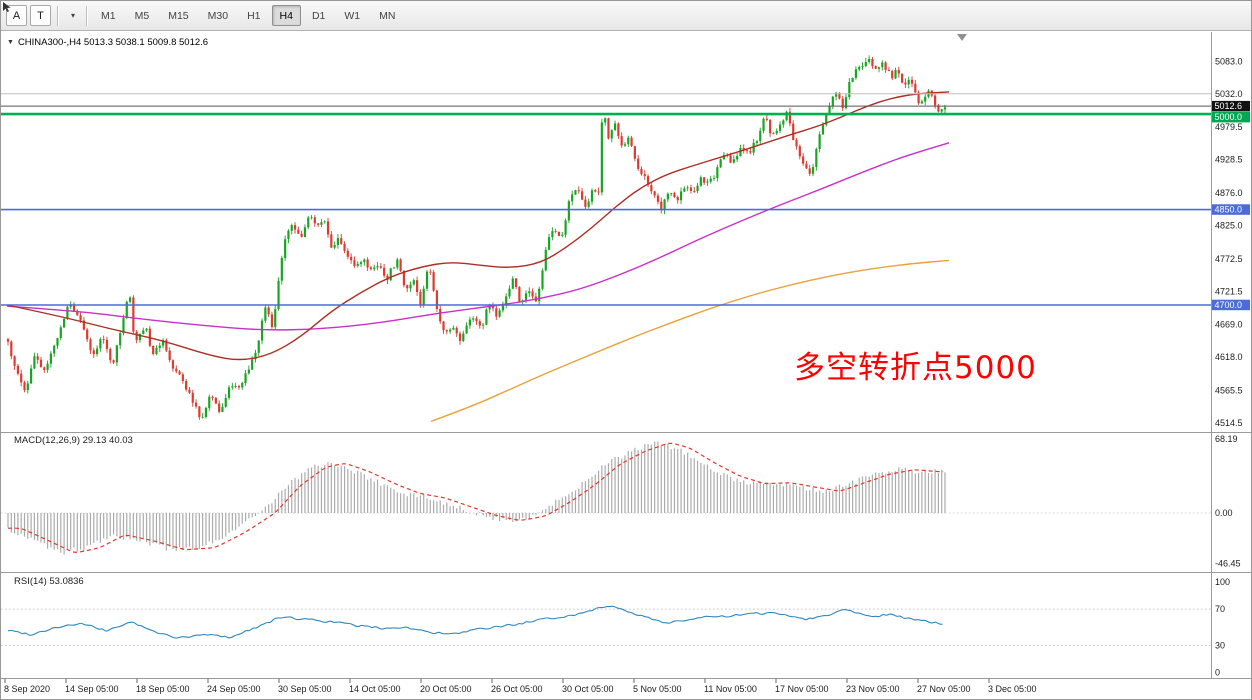  I want to click on price-axis-label: 4565.5, so click(1229, 391).